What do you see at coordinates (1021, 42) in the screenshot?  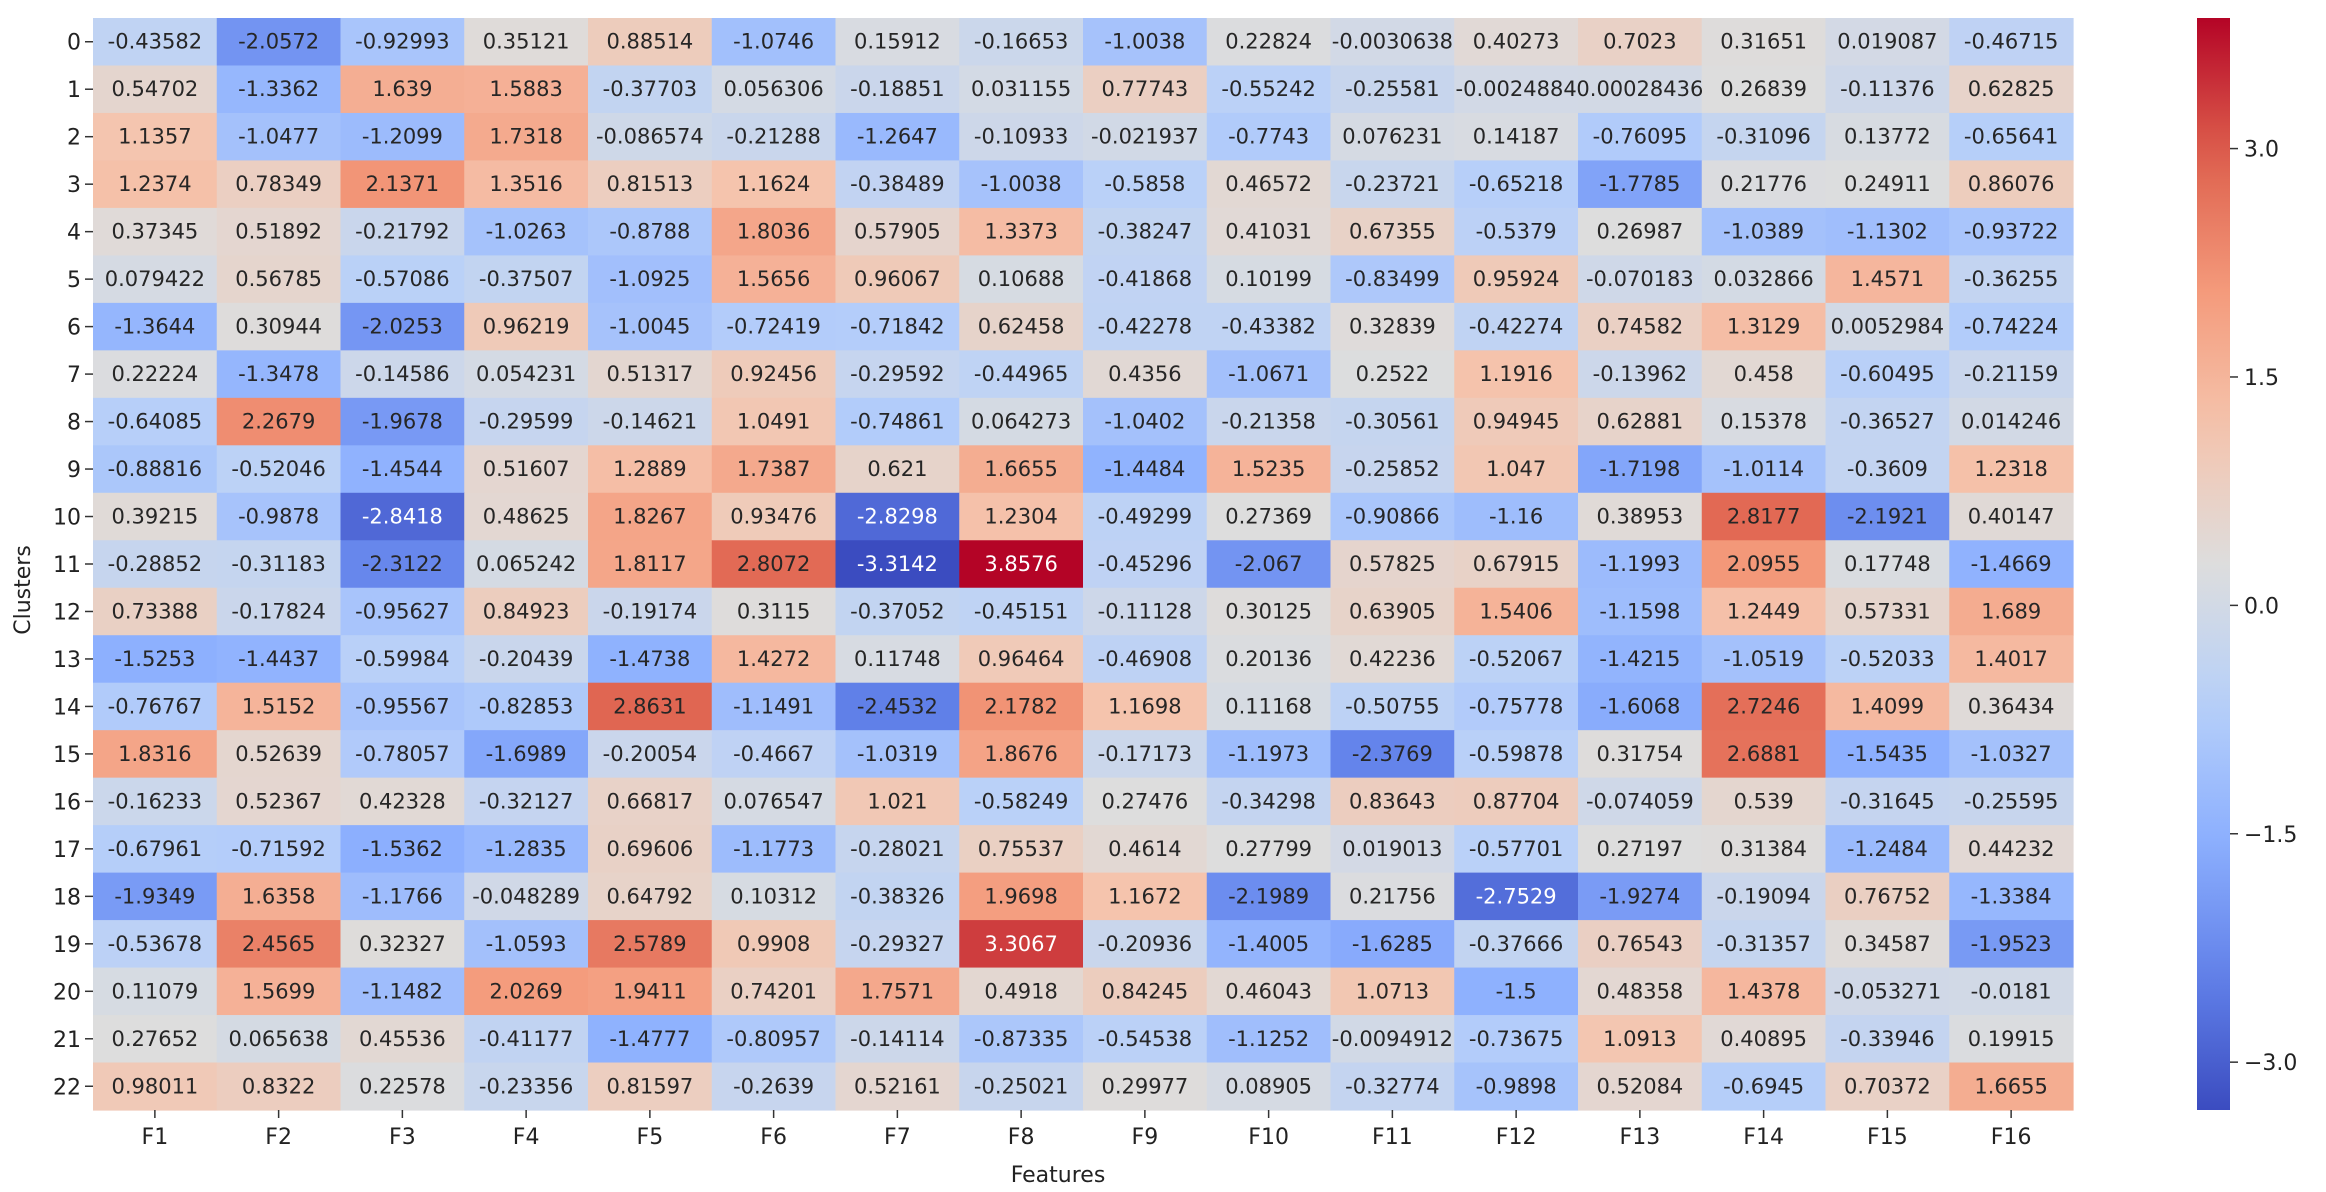 I see `cell-value-label: -0.16653` at bounding box center [1021, 42].